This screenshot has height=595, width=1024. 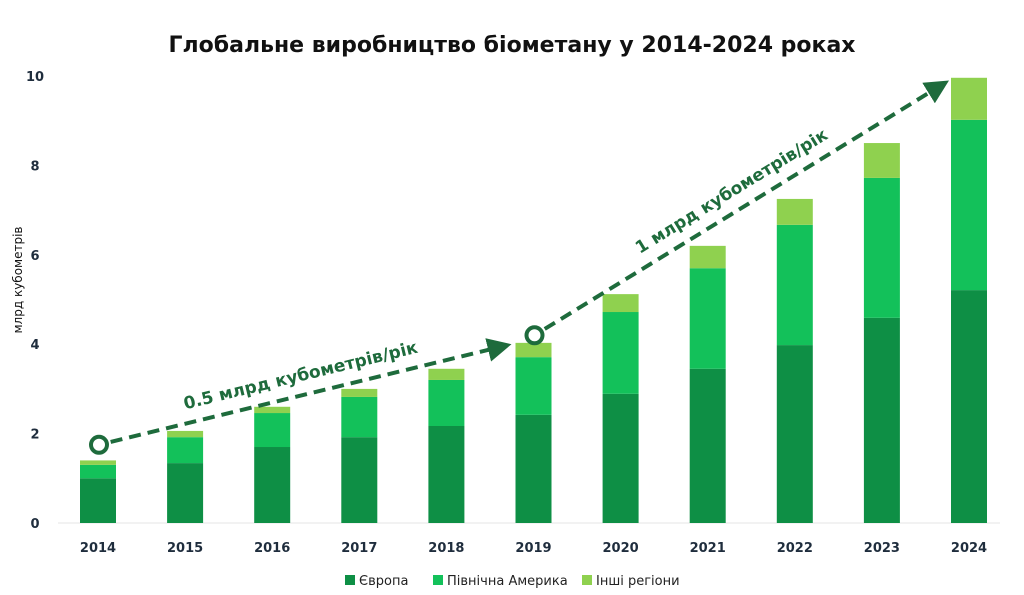 What do you see at coordinates (34, 166) in the screenshot?
I see `y-tick-label: 8` at bounding box center [34, 166].